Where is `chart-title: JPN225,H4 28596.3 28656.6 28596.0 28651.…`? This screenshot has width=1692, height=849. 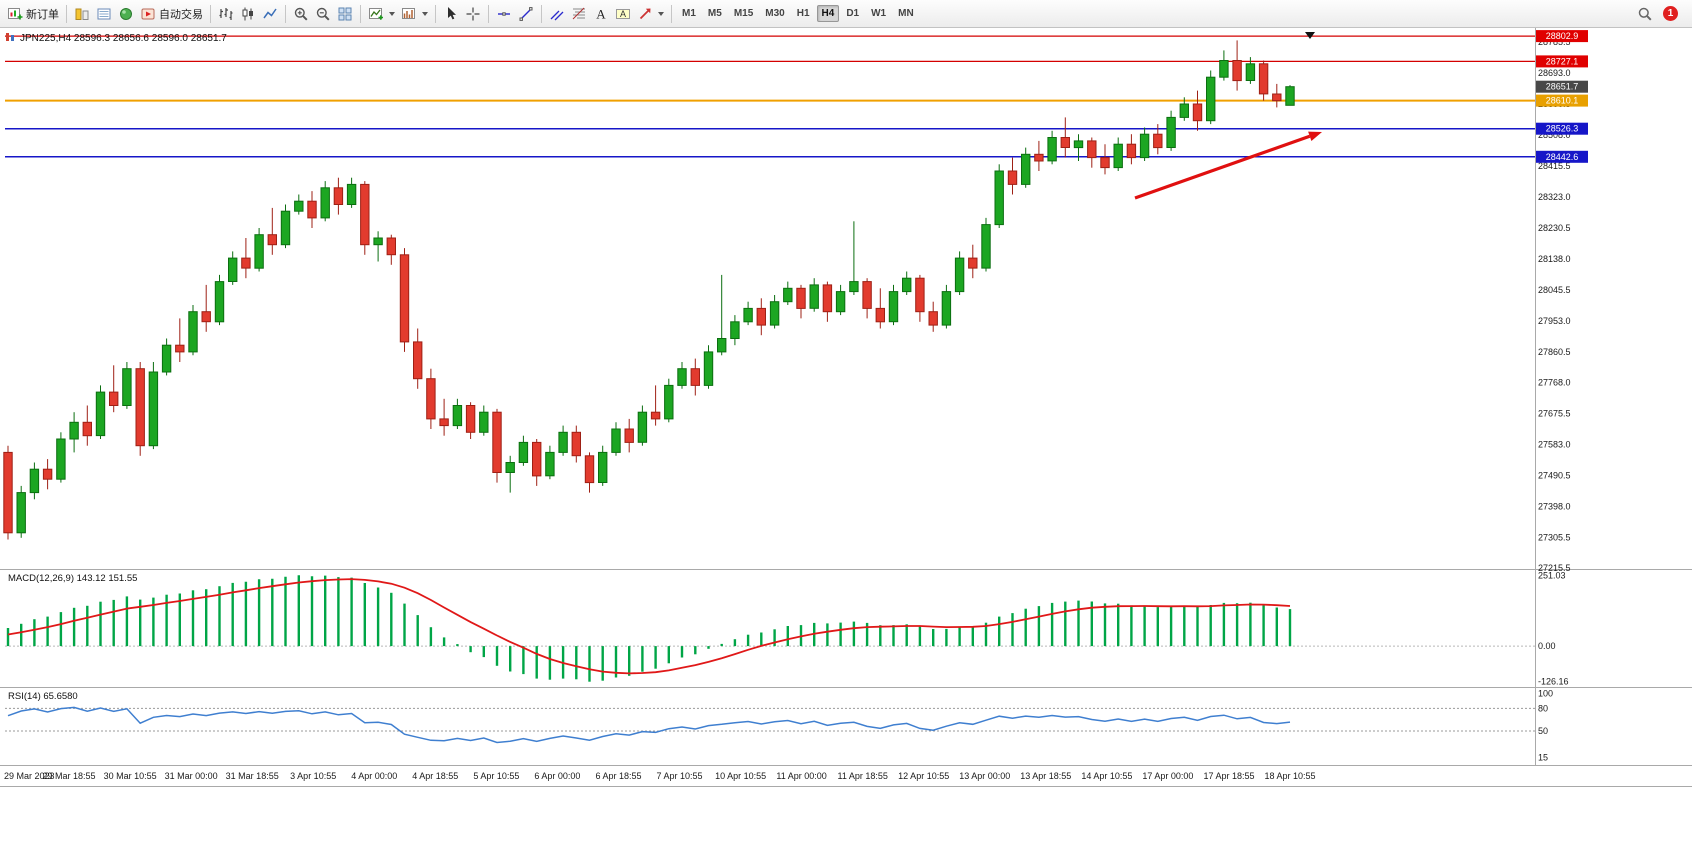
chart-title: JPN225,H4 28596.3 28656.6 28596.0 28651.… is located at coordinates (123, 38).